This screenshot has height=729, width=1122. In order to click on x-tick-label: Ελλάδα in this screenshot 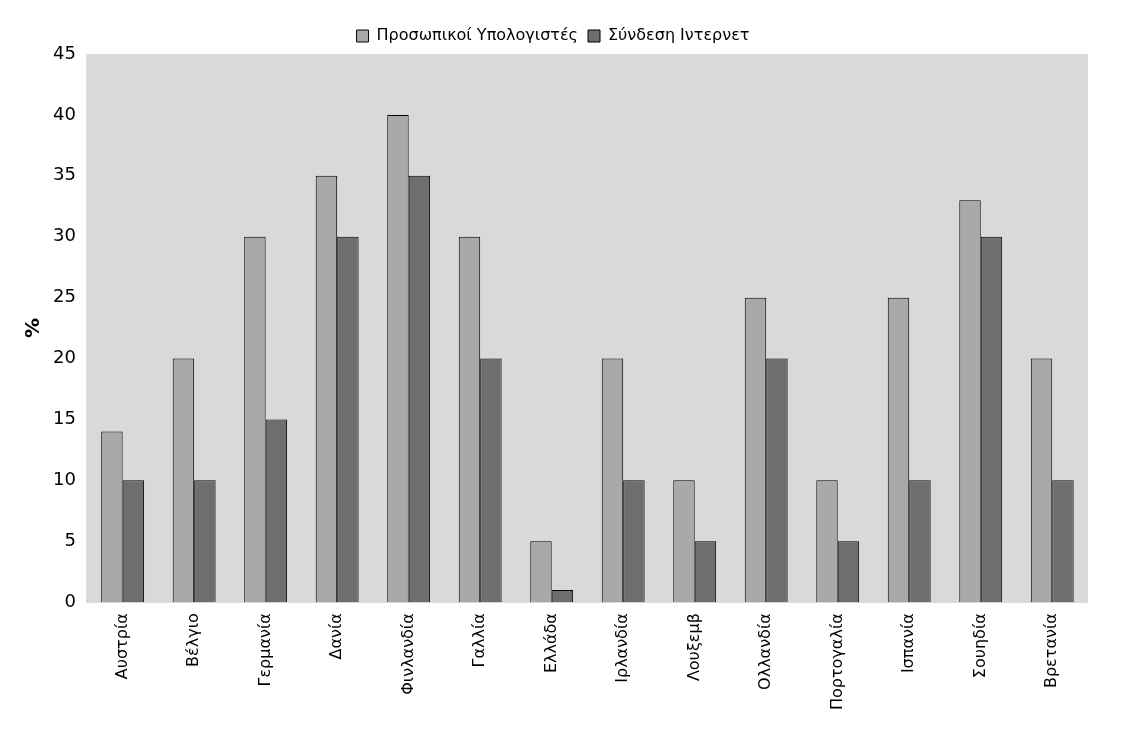, I will do `click(550, 643)`.